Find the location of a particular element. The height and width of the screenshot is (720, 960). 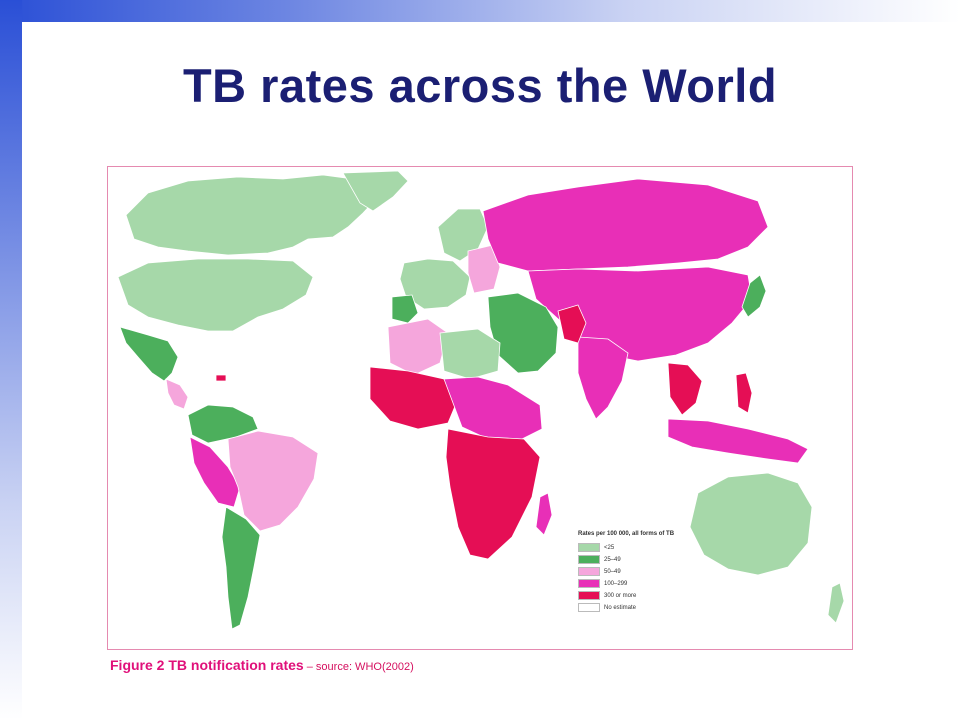

region-caribbean is located at coordinates (221, 378).